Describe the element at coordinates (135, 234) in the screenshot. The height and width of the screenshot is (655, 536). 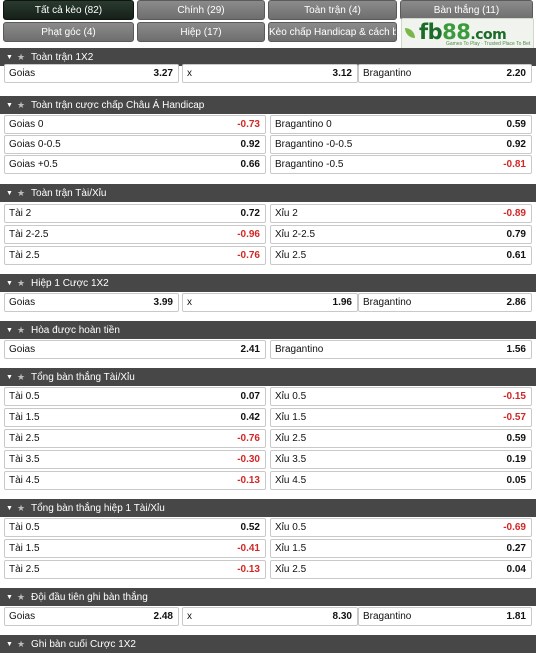
I see `odds-cell: Tài 2-2.5 -0.96` at that location.